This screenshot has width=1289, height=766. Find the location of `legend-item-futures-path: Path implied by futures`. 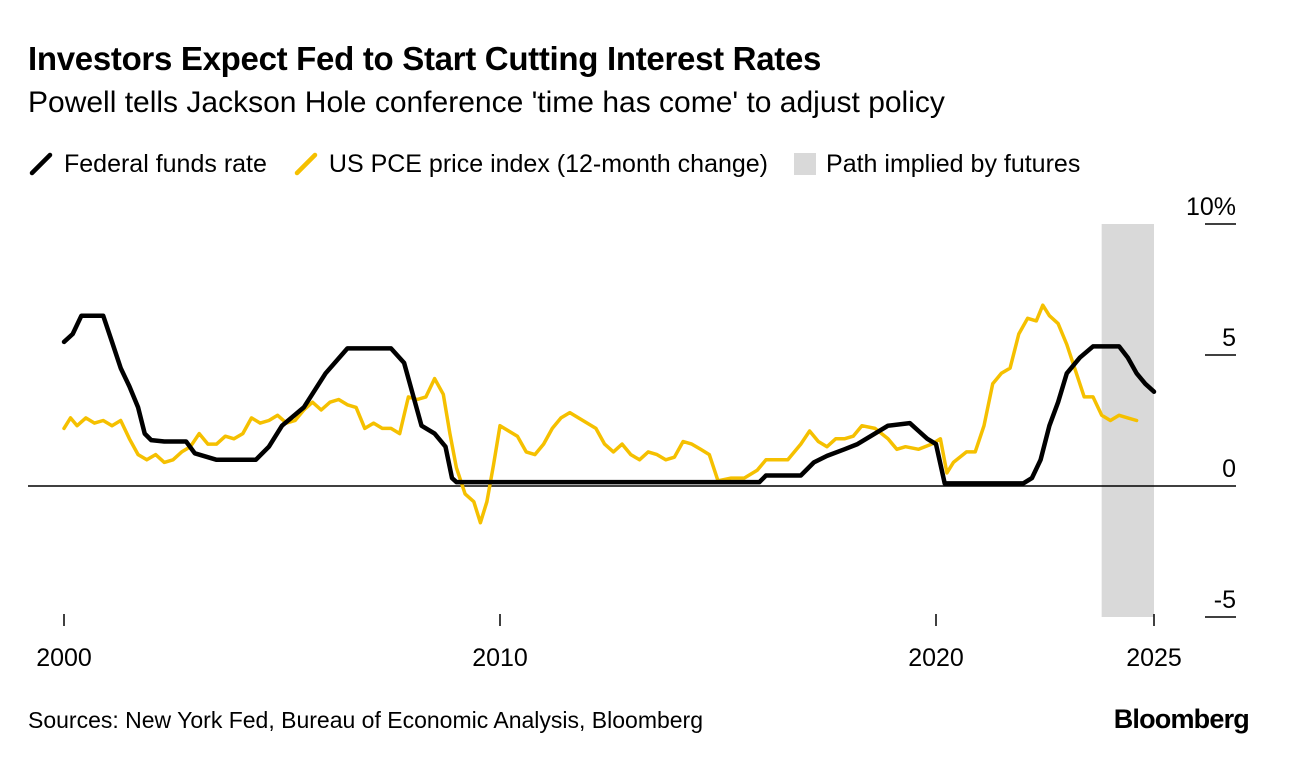

legend-item-futures-path: Path implied by futures is located at coordinates (937, 164).